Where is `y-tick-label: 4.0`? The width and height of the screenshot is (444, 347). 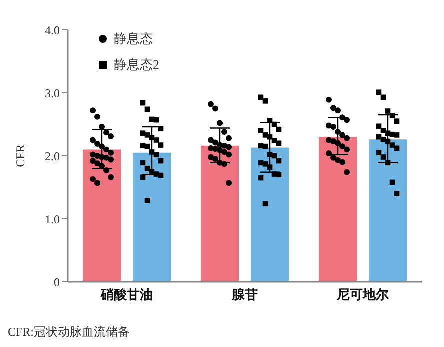
y-tick-label: 4.0 is located at coordinates (52, 30).